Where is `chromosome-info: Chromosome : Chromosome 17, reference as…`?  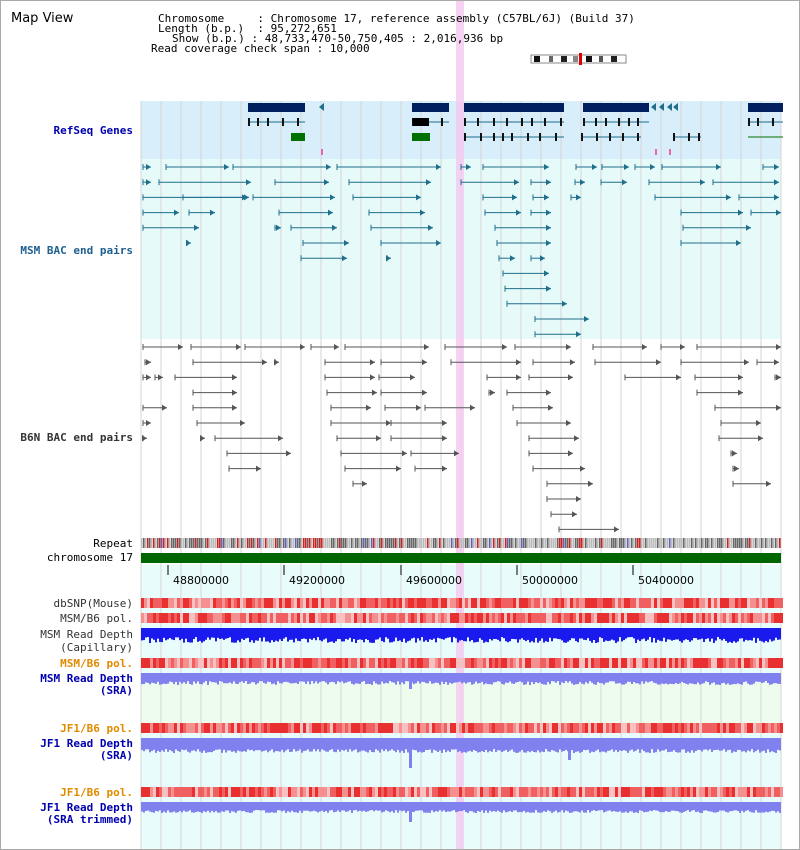
chromosome-info: Chromosome : Chromosome 17, reference as… is located at coordinates (396, 18).